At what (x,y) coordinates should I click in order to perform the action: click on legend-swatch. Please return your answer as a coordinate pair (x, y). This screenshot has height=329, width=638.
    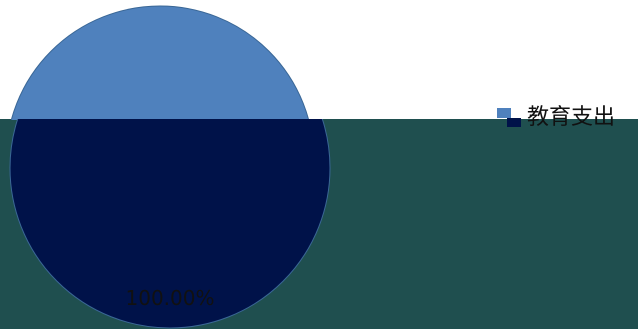
    Looking at the image, I should click on (504, 113).